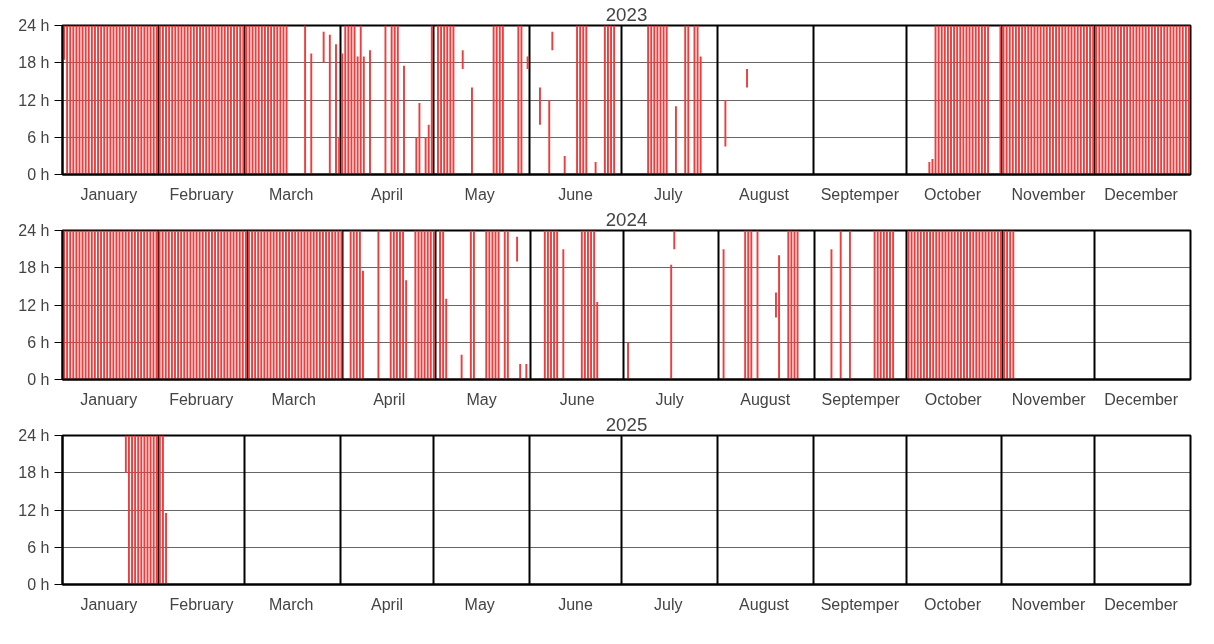  I want to click on chart-title: 2025, so click(626, 424).